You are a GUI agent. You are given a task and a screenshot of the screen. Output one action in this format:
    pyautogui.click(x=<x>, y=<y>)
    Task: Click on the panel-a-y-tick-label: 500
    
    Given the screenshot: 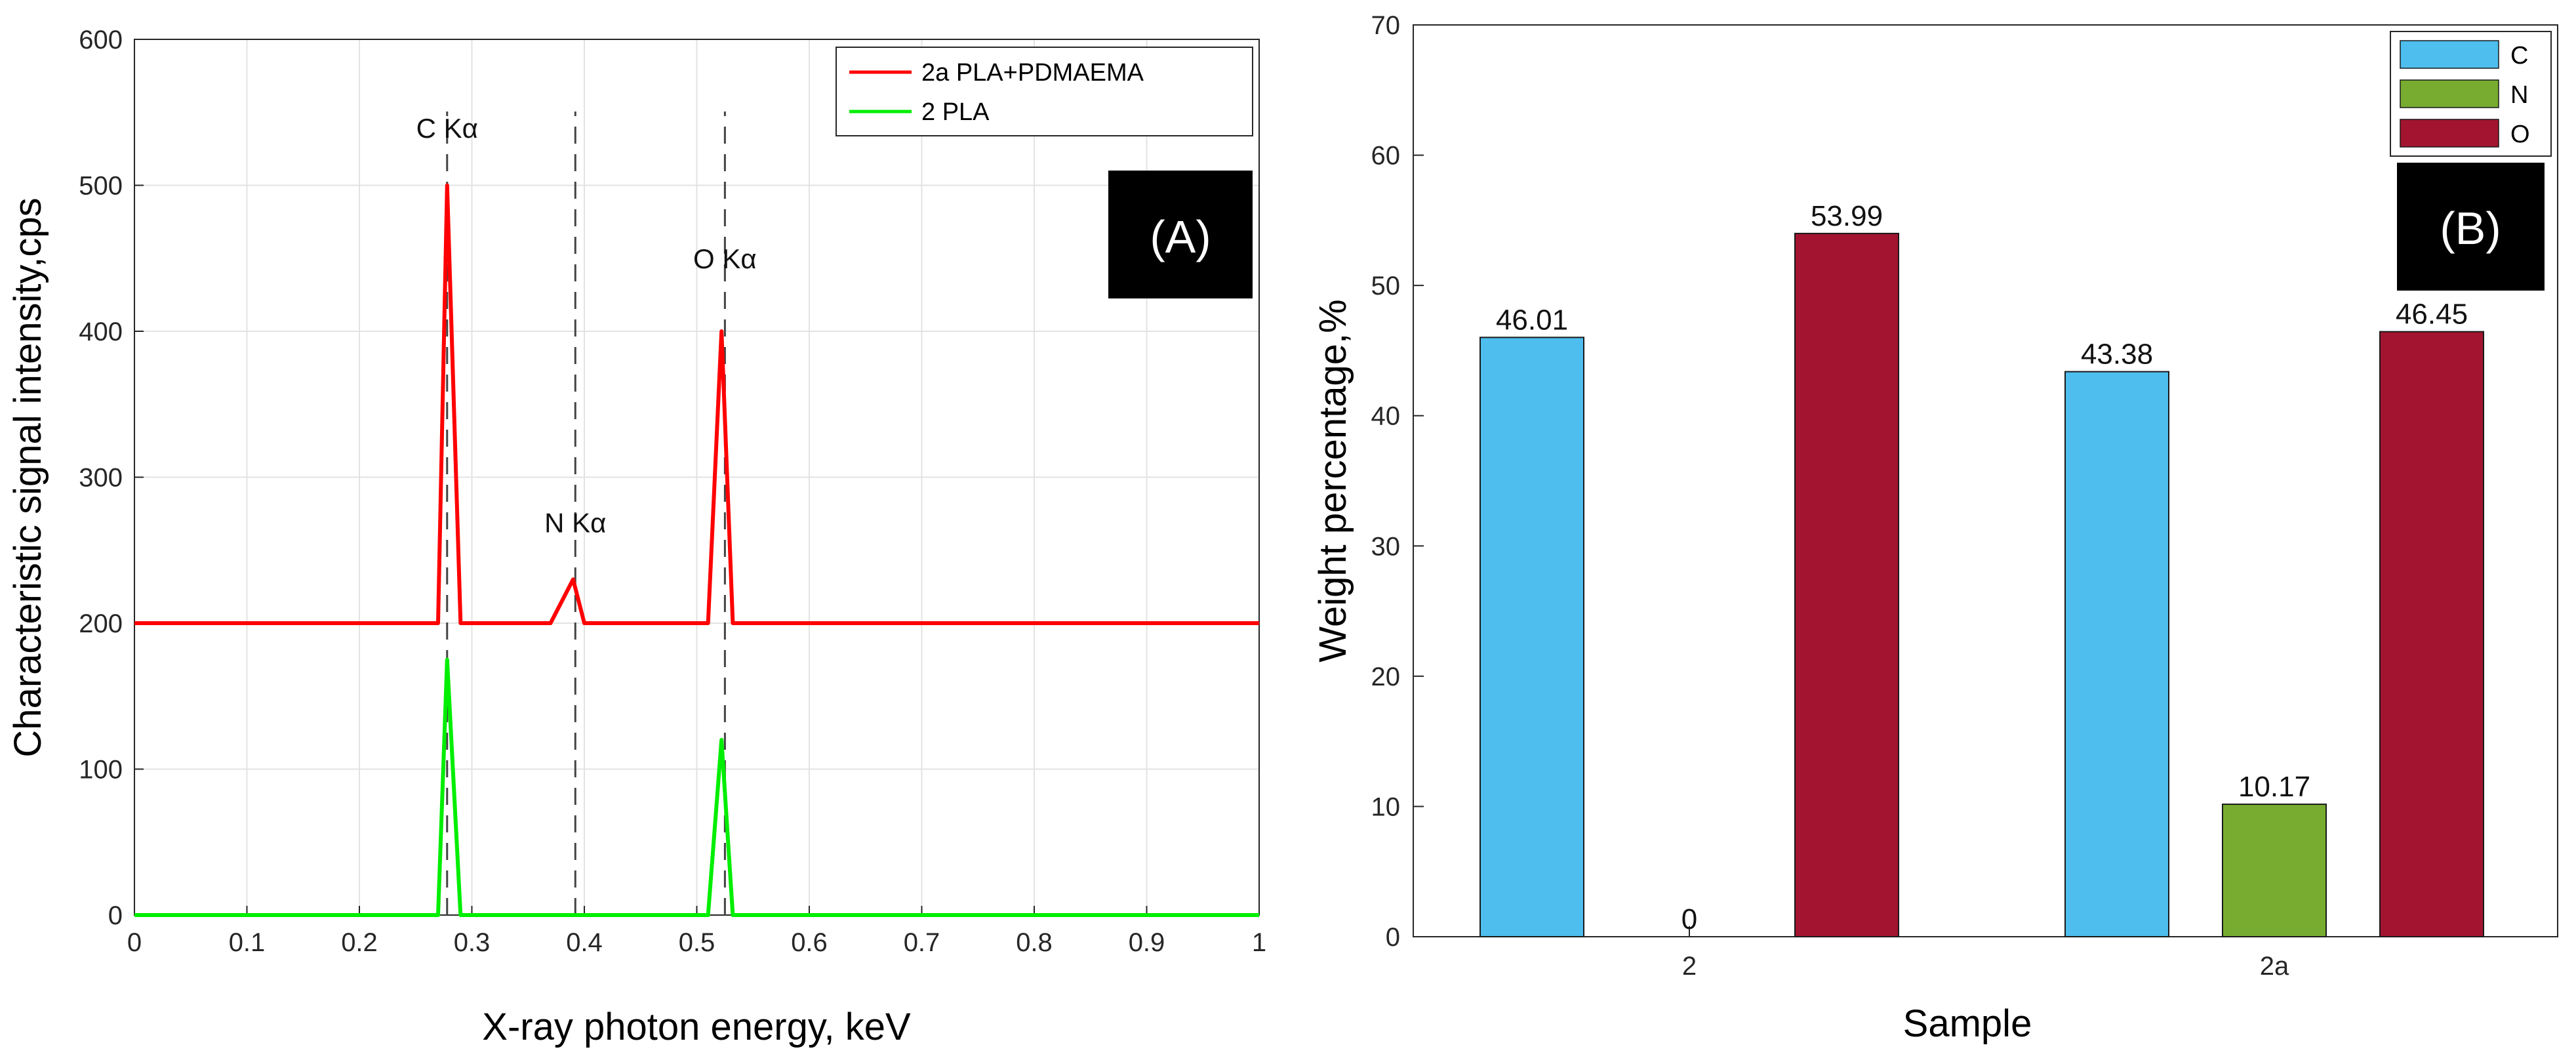 What is the action you would take?
    pyautogui.click(x=101, y=186)
    